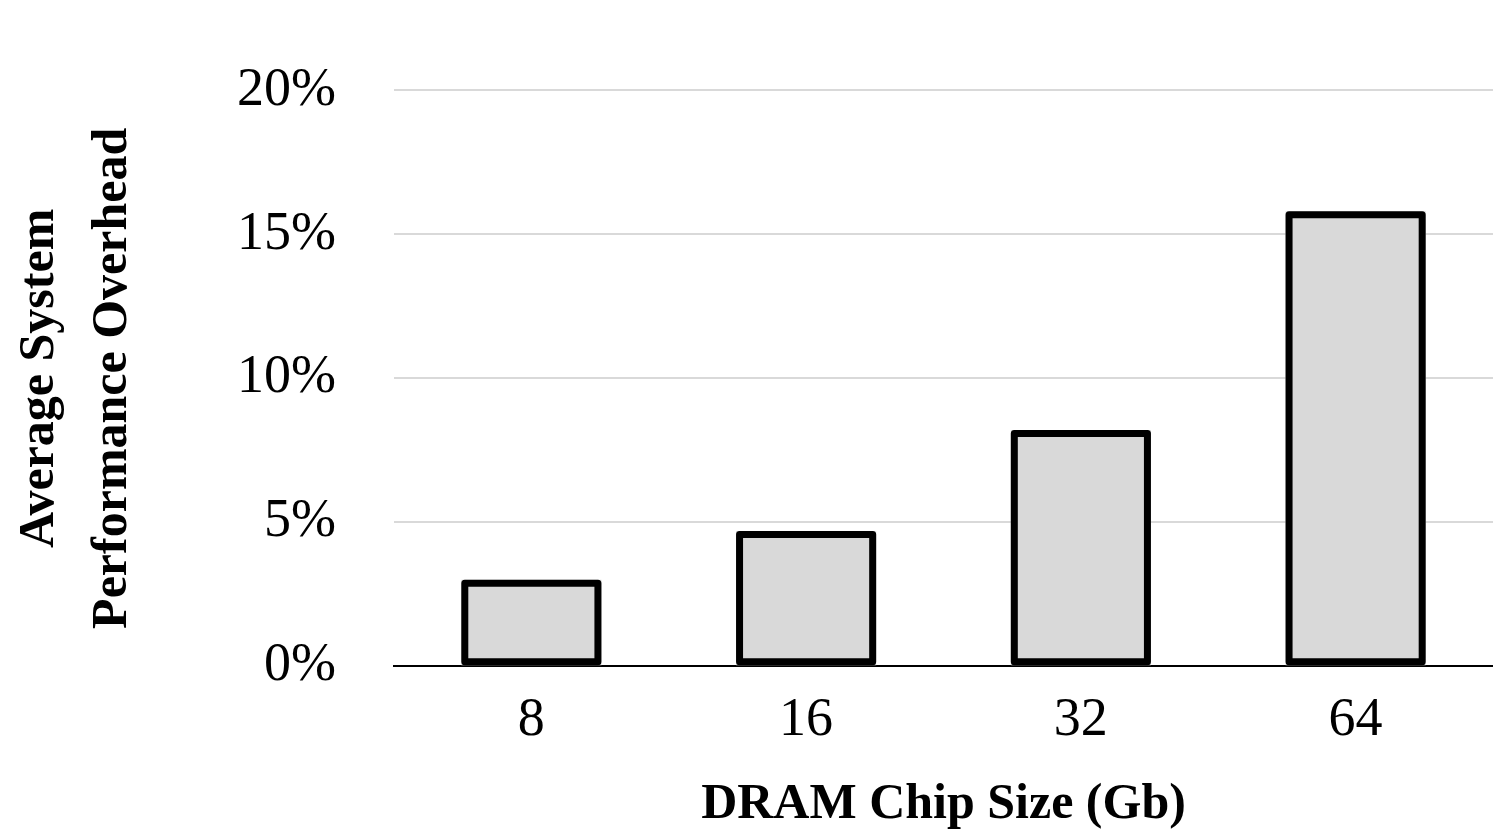 This screenshot has width=1493, height=839. What do you see at coordinates (286, 86) in the screenshot?
I see `y-tick-label: 20%` at bounding box center [286, 86].